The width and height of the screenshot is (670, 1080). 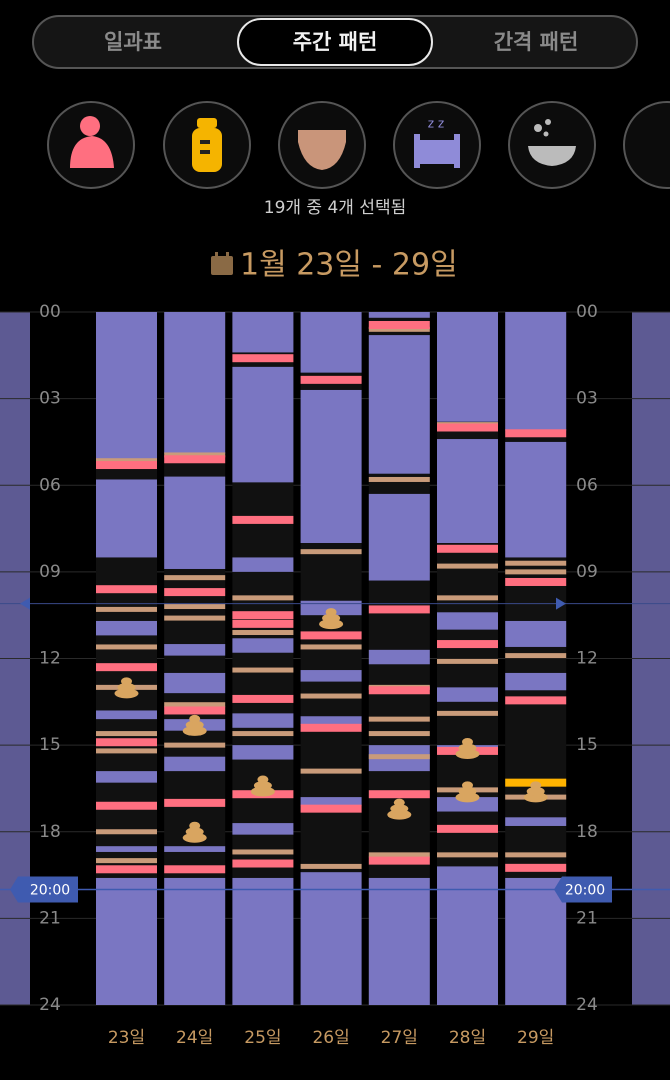 What do you see at coordinates (50, 399) in the screenshot?
I see `y-tick-label: 03` at bounding box center [50, 399].